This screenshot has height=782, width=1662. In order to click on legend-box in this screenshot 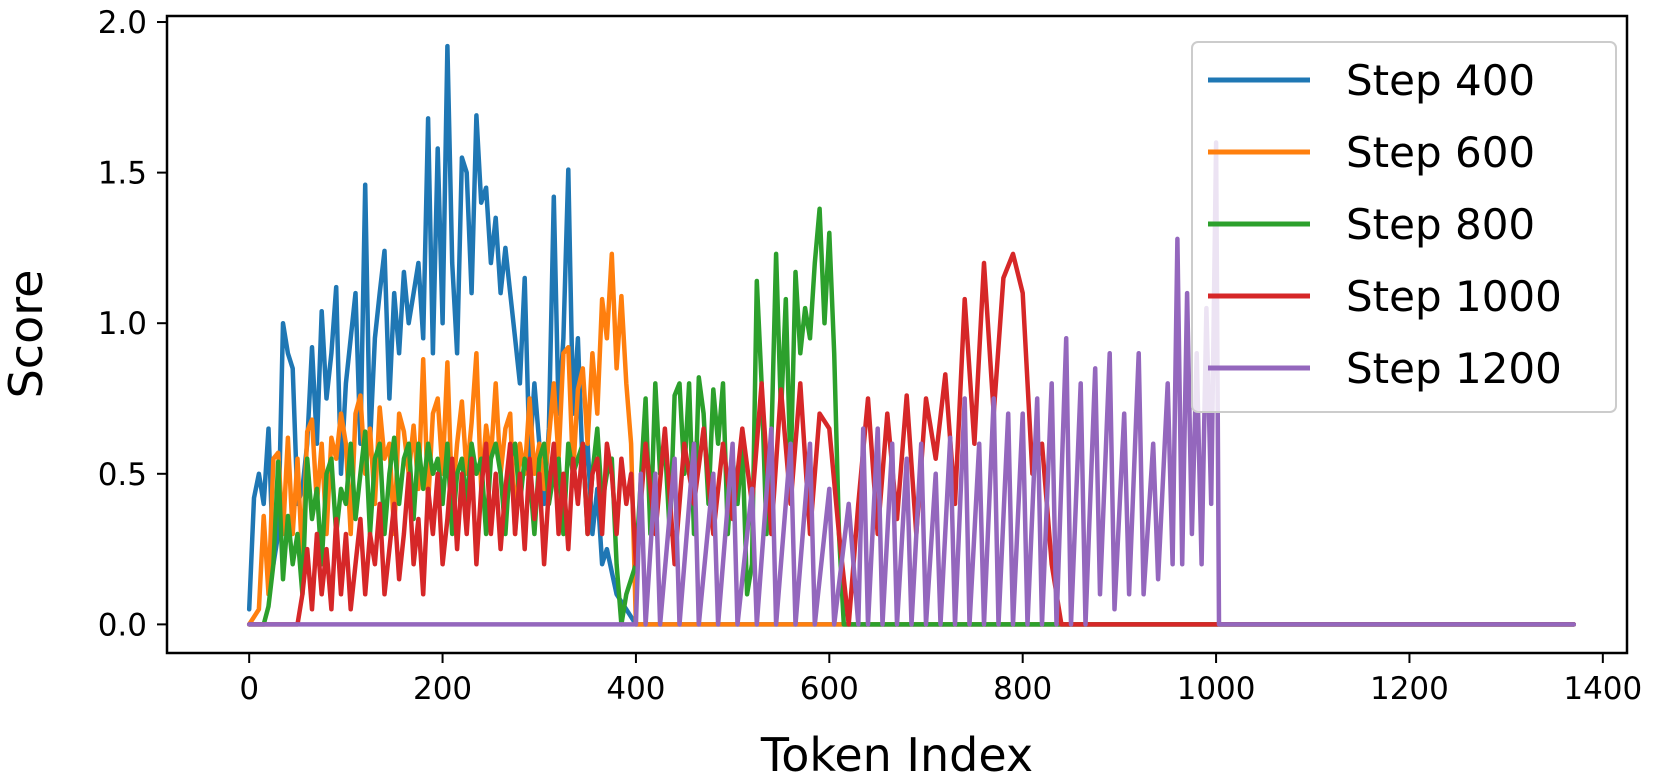, I will do `click(1404, 227)`.